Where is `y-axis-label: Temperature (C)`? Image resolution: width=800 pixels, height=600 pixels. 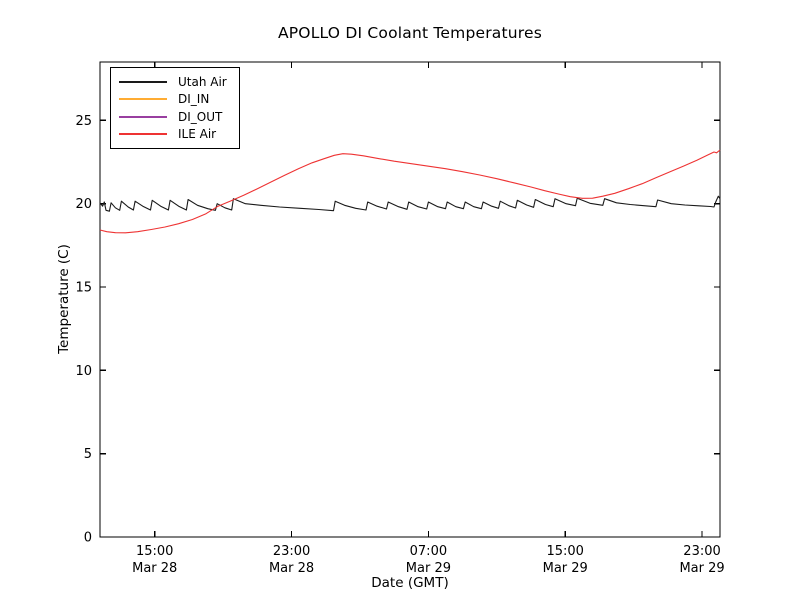
y-axis-label: Temperature (C) is located at coordinates (64, 299).